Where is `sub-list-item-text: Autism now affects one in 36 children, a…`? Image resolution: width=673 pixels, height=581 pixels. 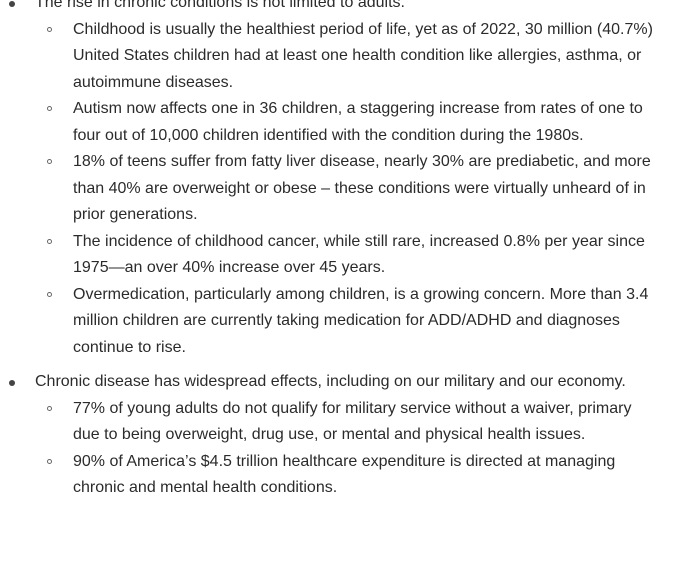
sub-list-item-text: Autism now affects one in 36 children, a… is located at coordinates (358, 122).